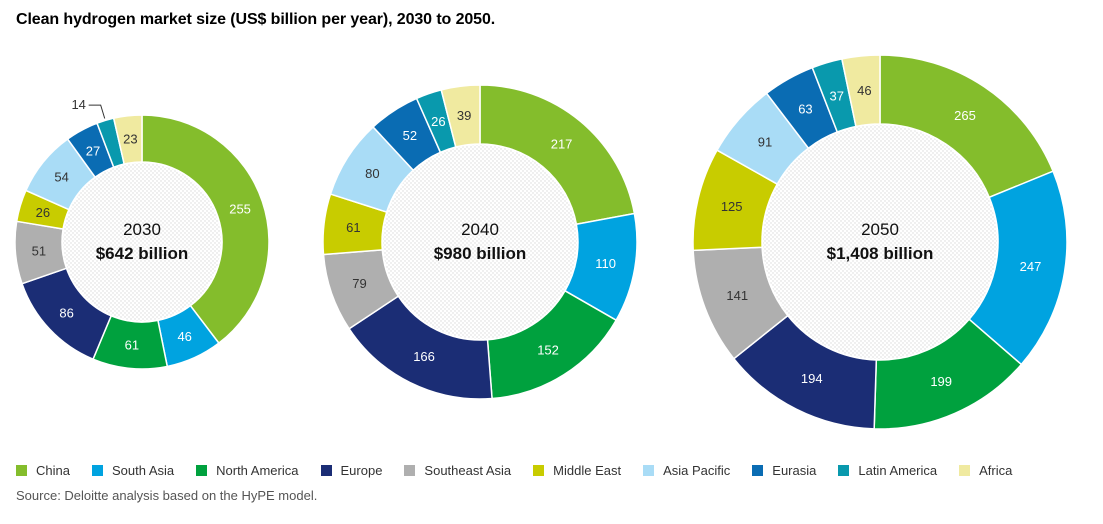 The width and height of the screenshot is (1103, 524). I want to click on legend-item: Europe, so click(351, 470).